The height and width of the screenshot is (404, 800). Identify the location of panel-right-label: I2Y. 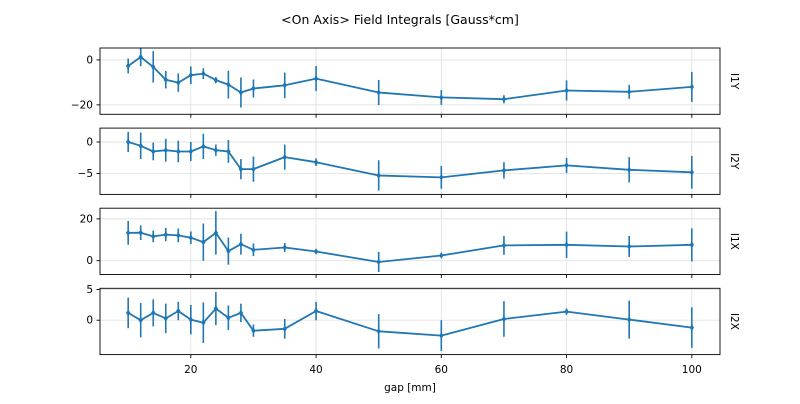
(734, 161).